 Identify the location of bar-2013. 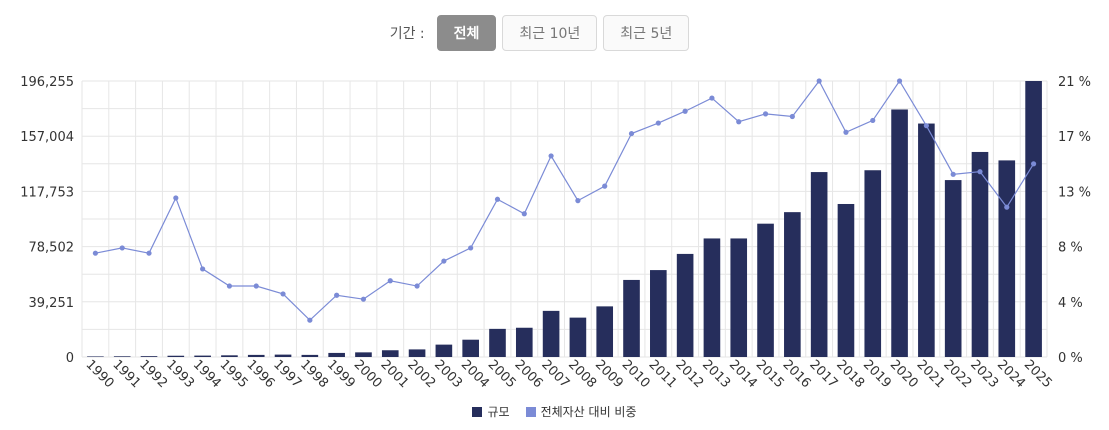
(712, 297).